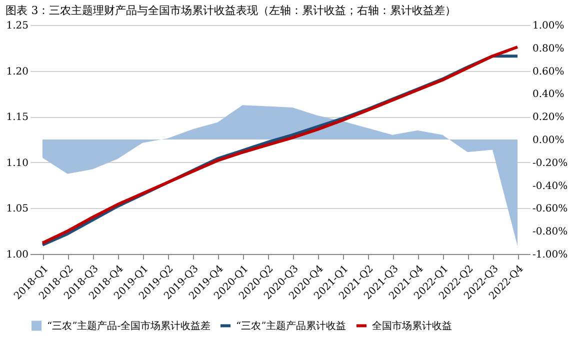 This screenshot has width=573, height=337. I want to click on legend-label: “三农”主题产品-全国市场累计收益差, so click(129, 326).